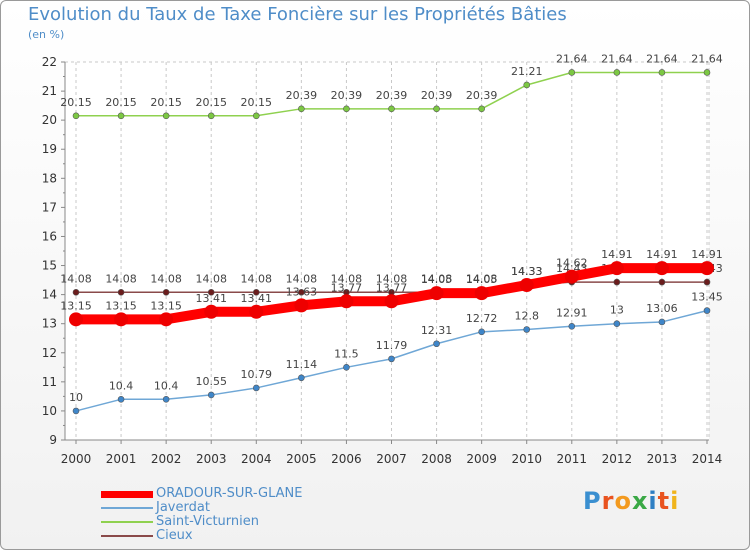 Image resolution: width=750 pixels, height=550 pixels. I want to click on data-label-javerdat: 10.4, so click(166, 385).